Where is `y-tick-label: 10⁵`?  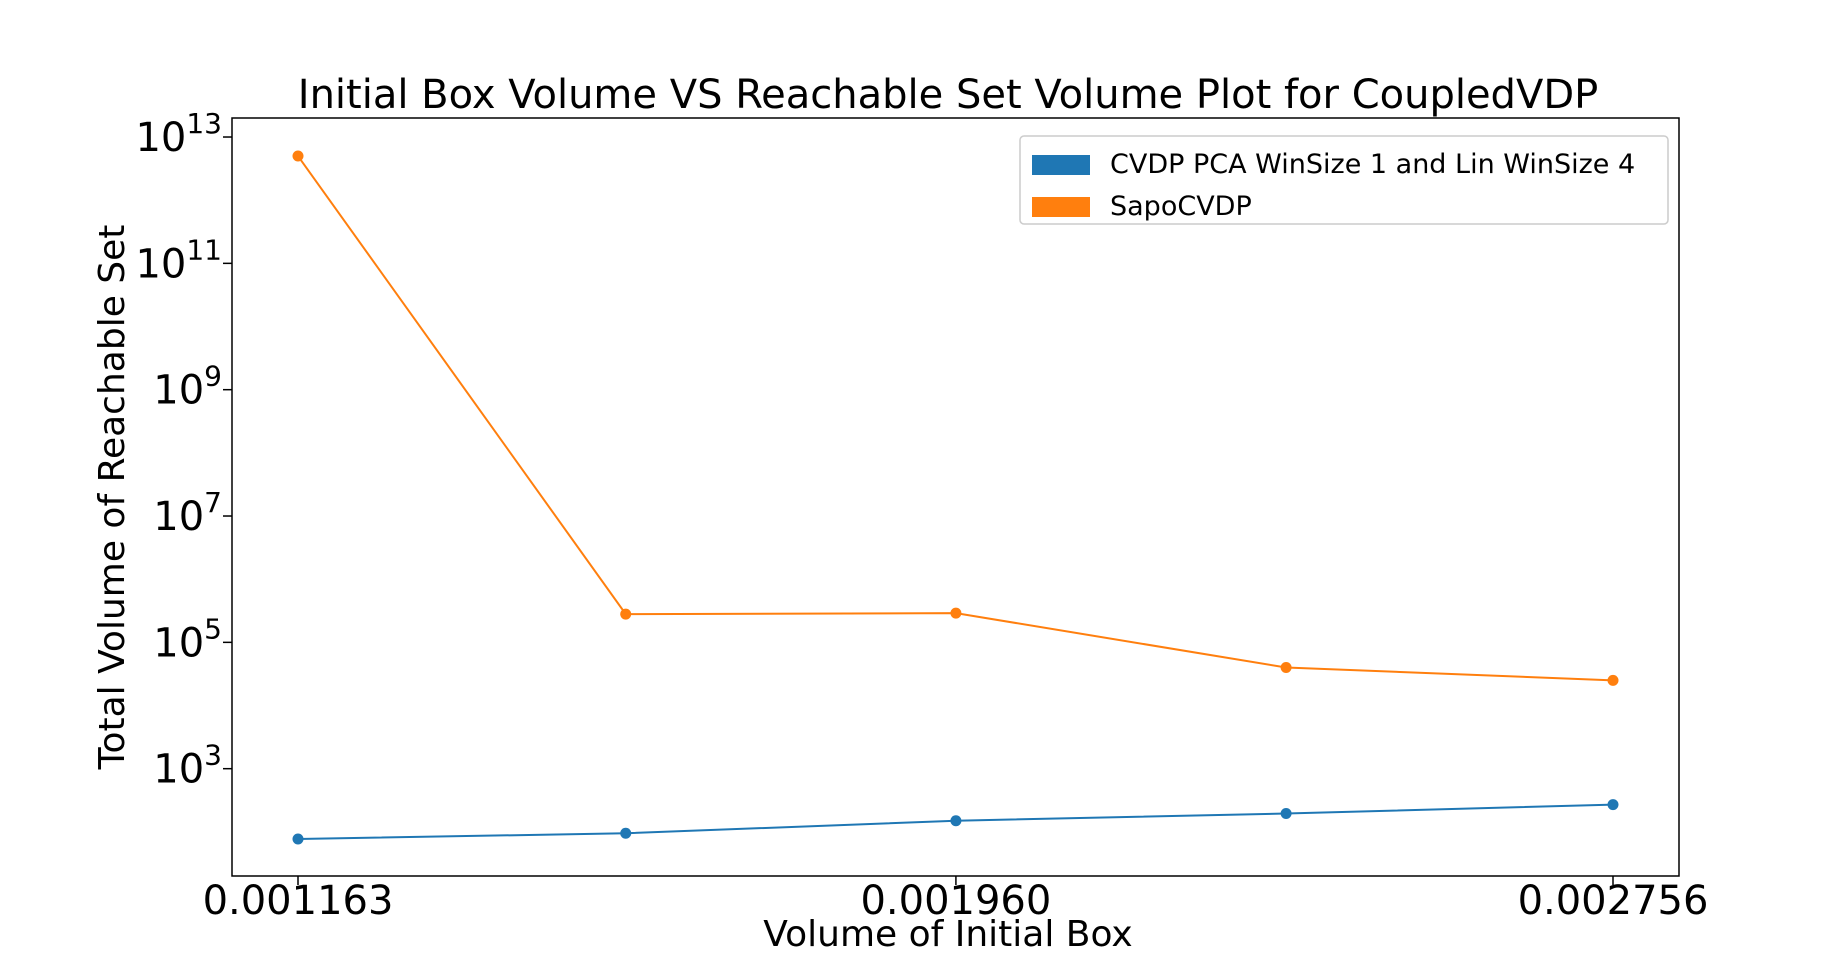
y-tick-label: 10⁵ is located at coordinates (187, 639).